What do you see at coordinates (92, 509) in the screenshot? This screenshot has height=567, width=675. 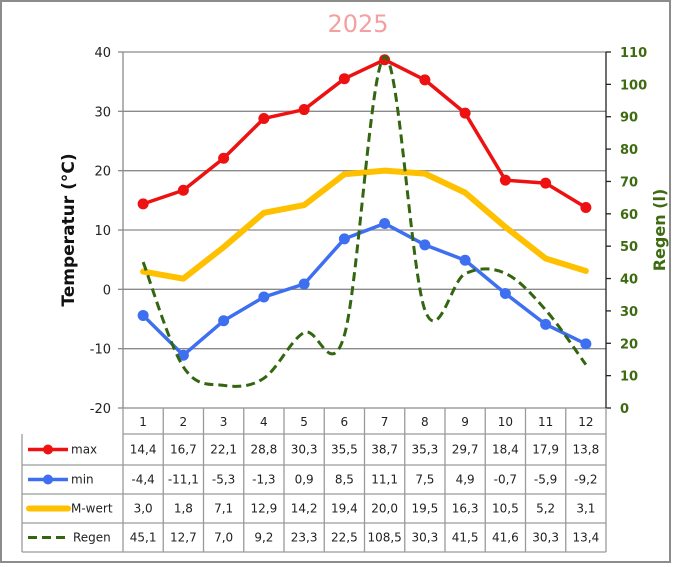 I see `legend-label-m-wert: M-wert` at bounding box center [92, 509].